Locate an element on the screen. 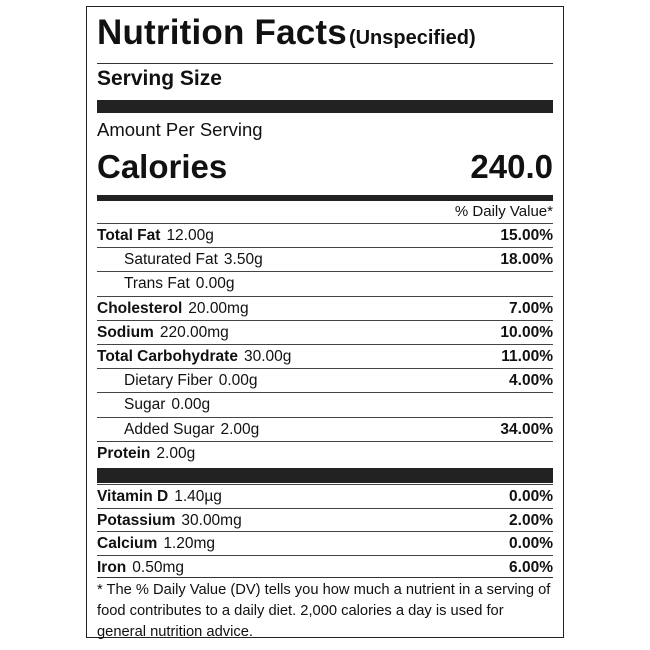 The image size is (650, 650). nutrient-name: Iron is located at coordinates (112, 567).